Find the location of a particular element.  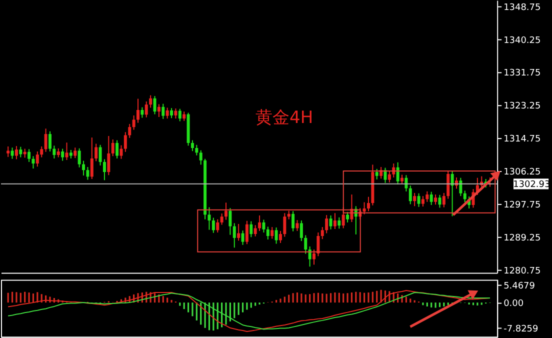

y-tick-label: 1340.25 is located at coordinates (522, 41).